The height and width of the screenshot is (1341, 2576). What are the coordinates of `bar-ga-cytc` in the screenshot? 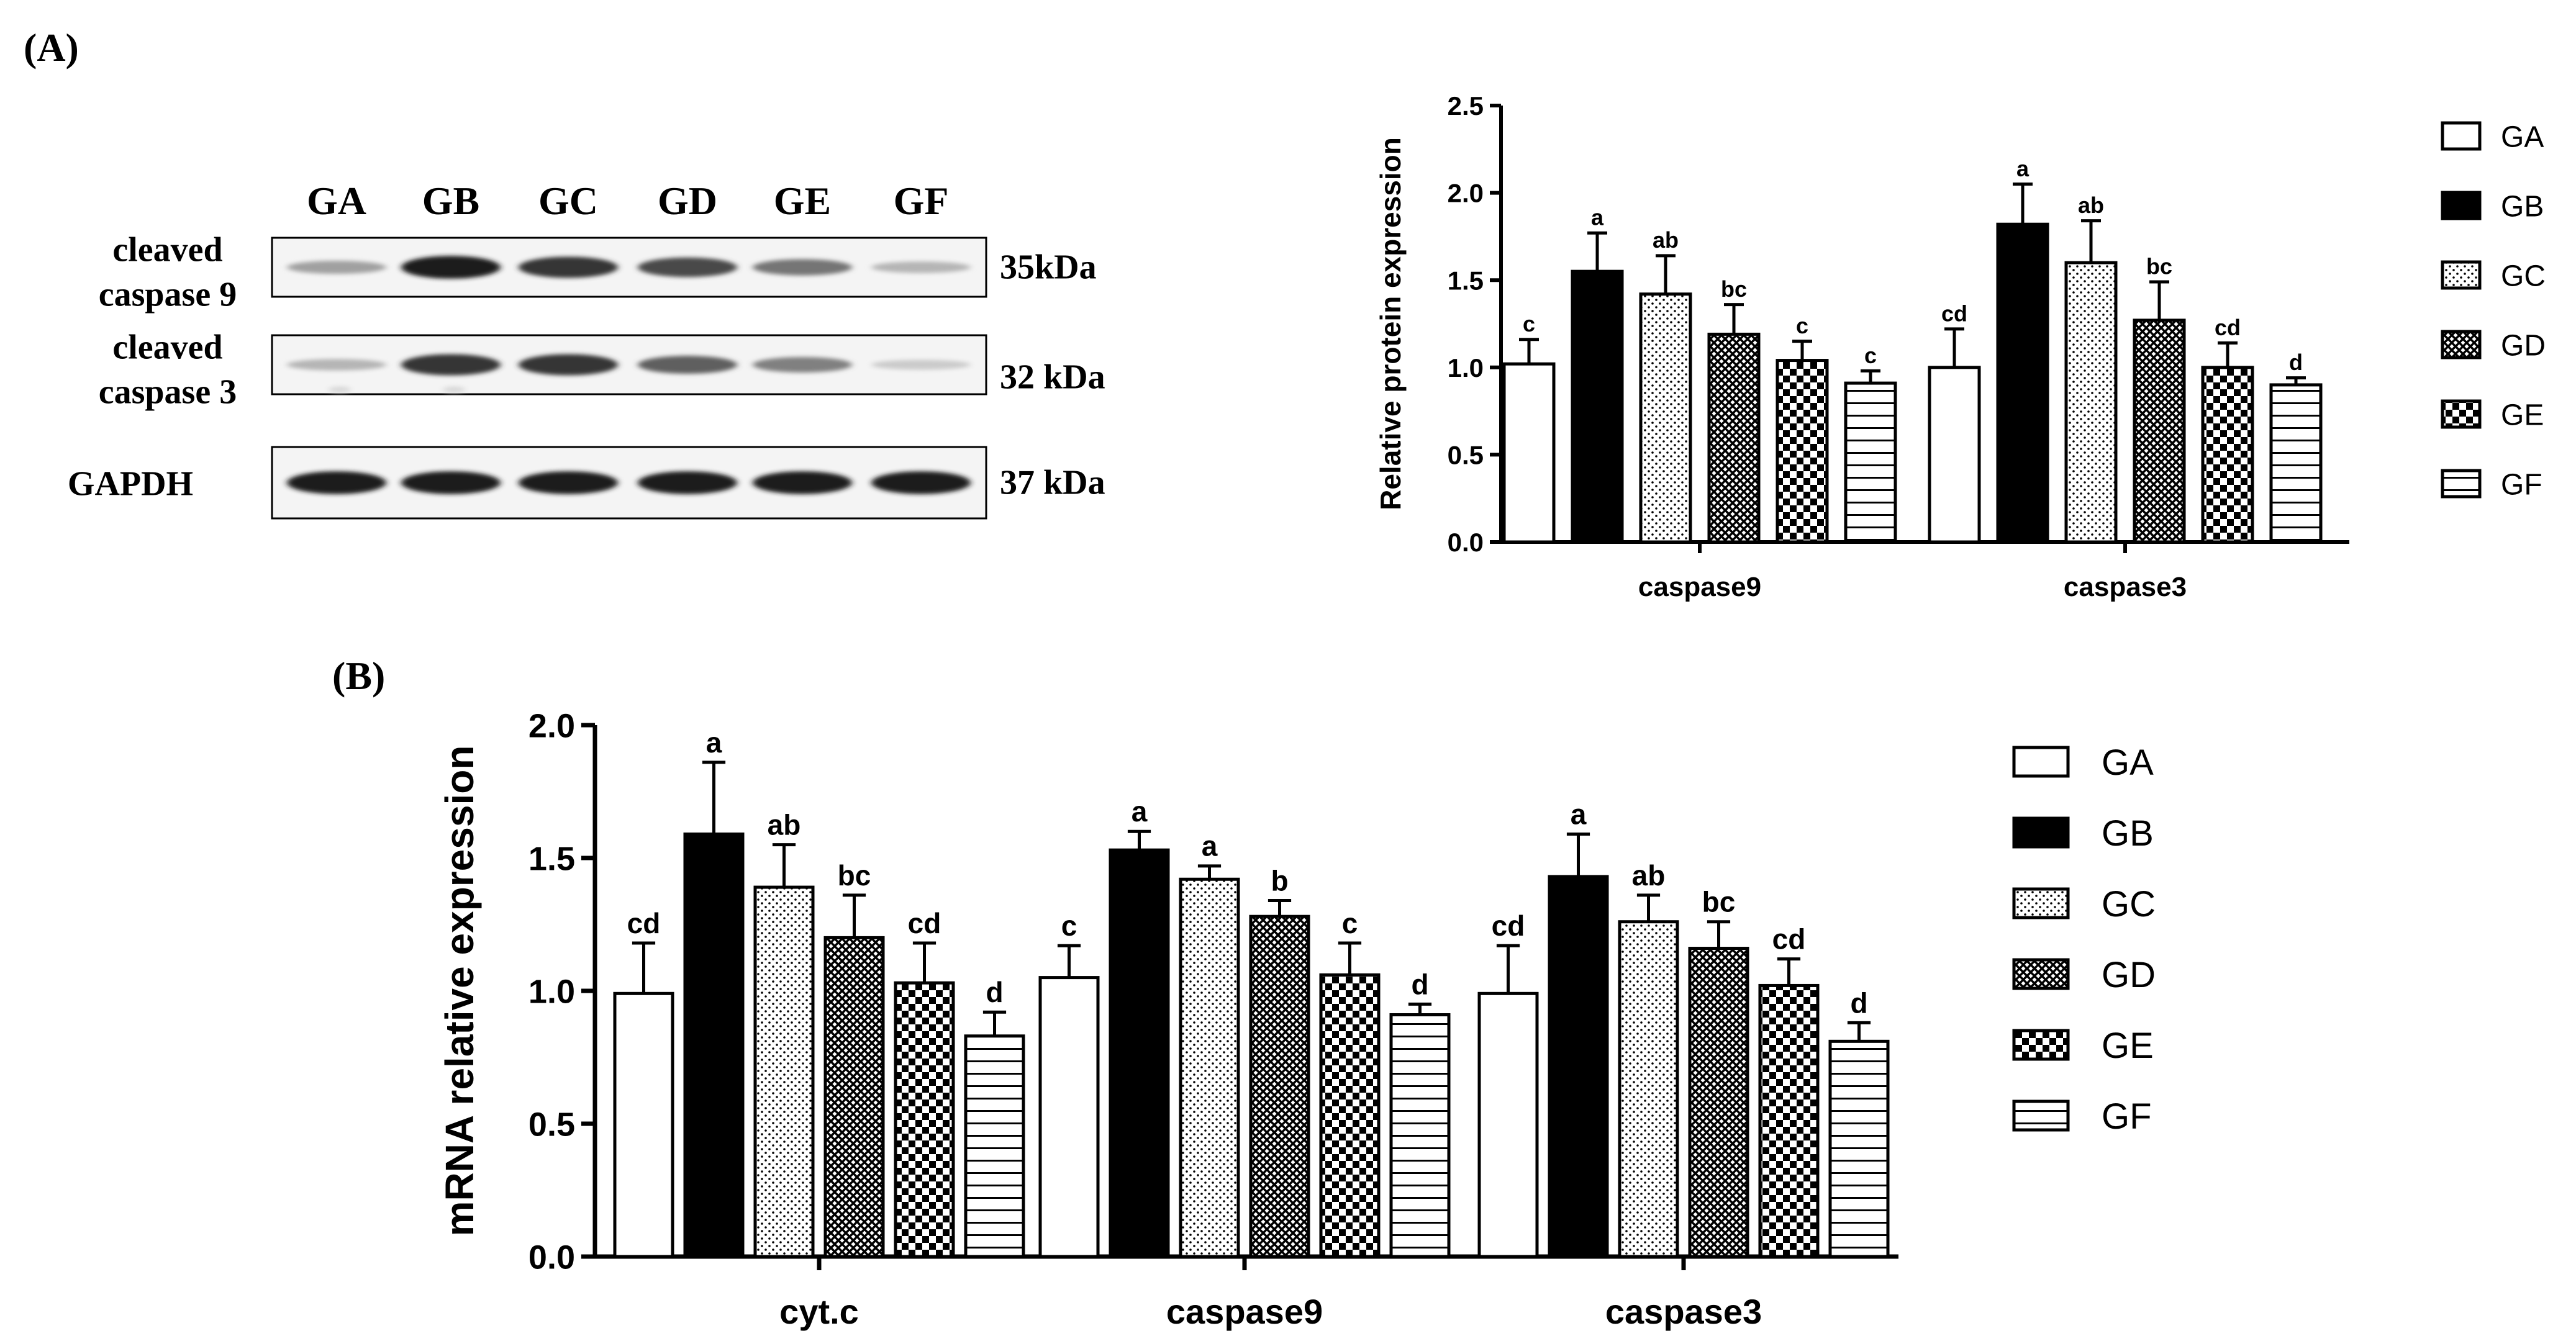 It's located at (643, 1124).